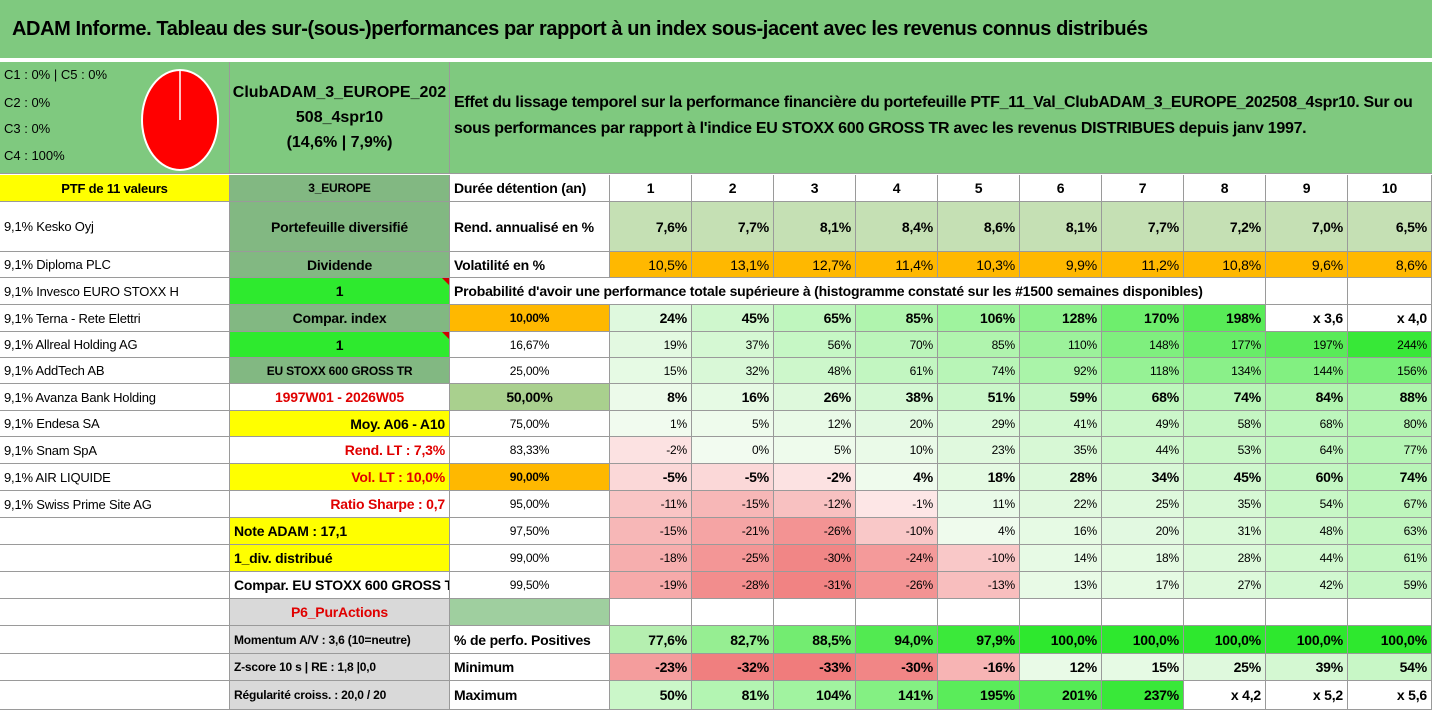 The height and width of the screenshot is (717, 1432). What do you see at coordinates (1143, 667) in the screenshot?
I see `minimum-value: 15%` at bounding box center [1143, 667].